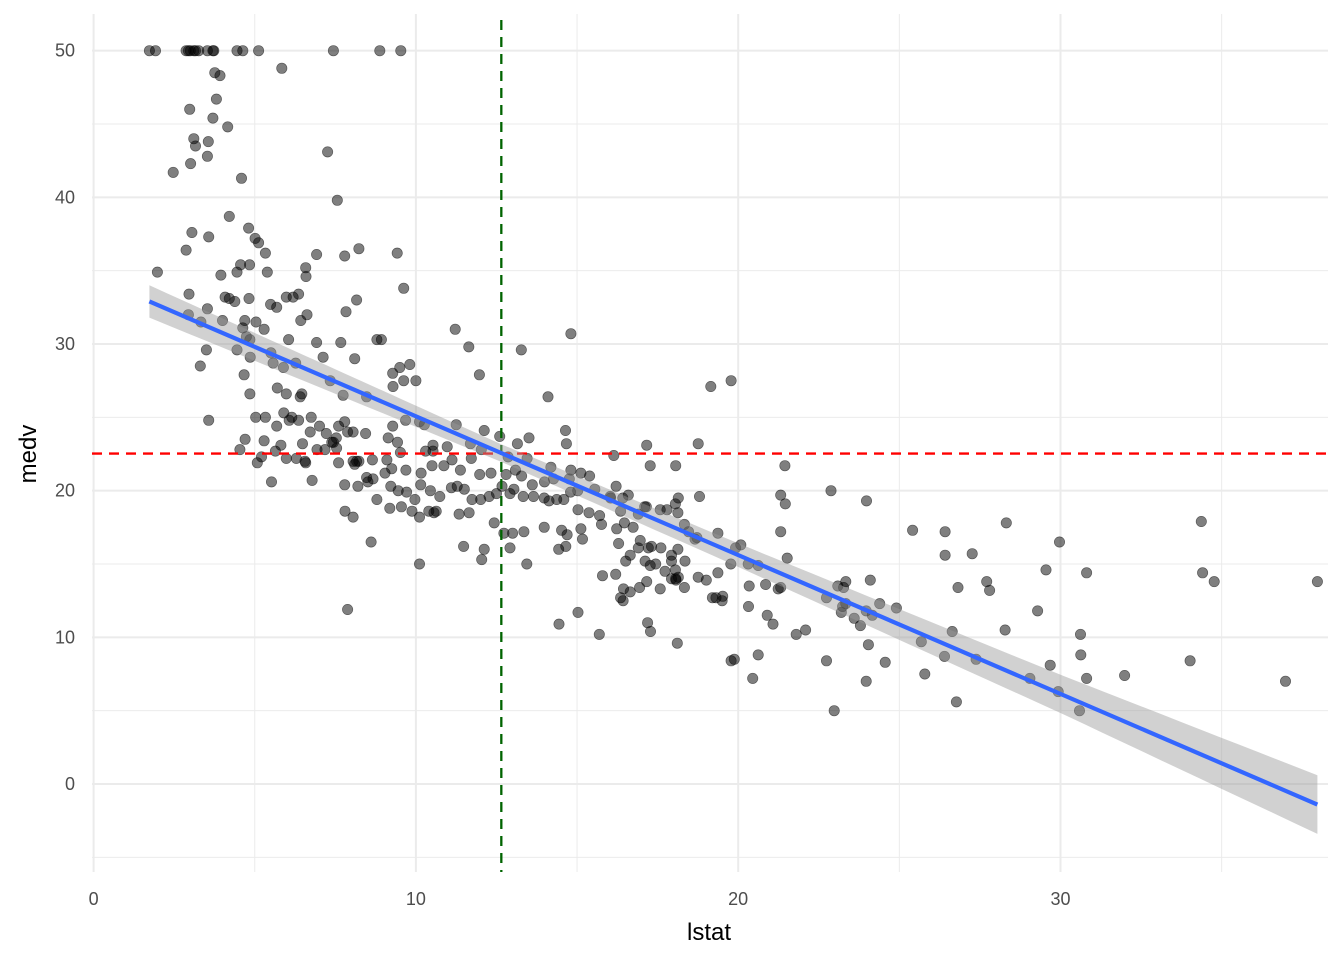 This screenshot has width=1344, height=960. I want to click on x-axis-title: lstat, so click(709, 932).